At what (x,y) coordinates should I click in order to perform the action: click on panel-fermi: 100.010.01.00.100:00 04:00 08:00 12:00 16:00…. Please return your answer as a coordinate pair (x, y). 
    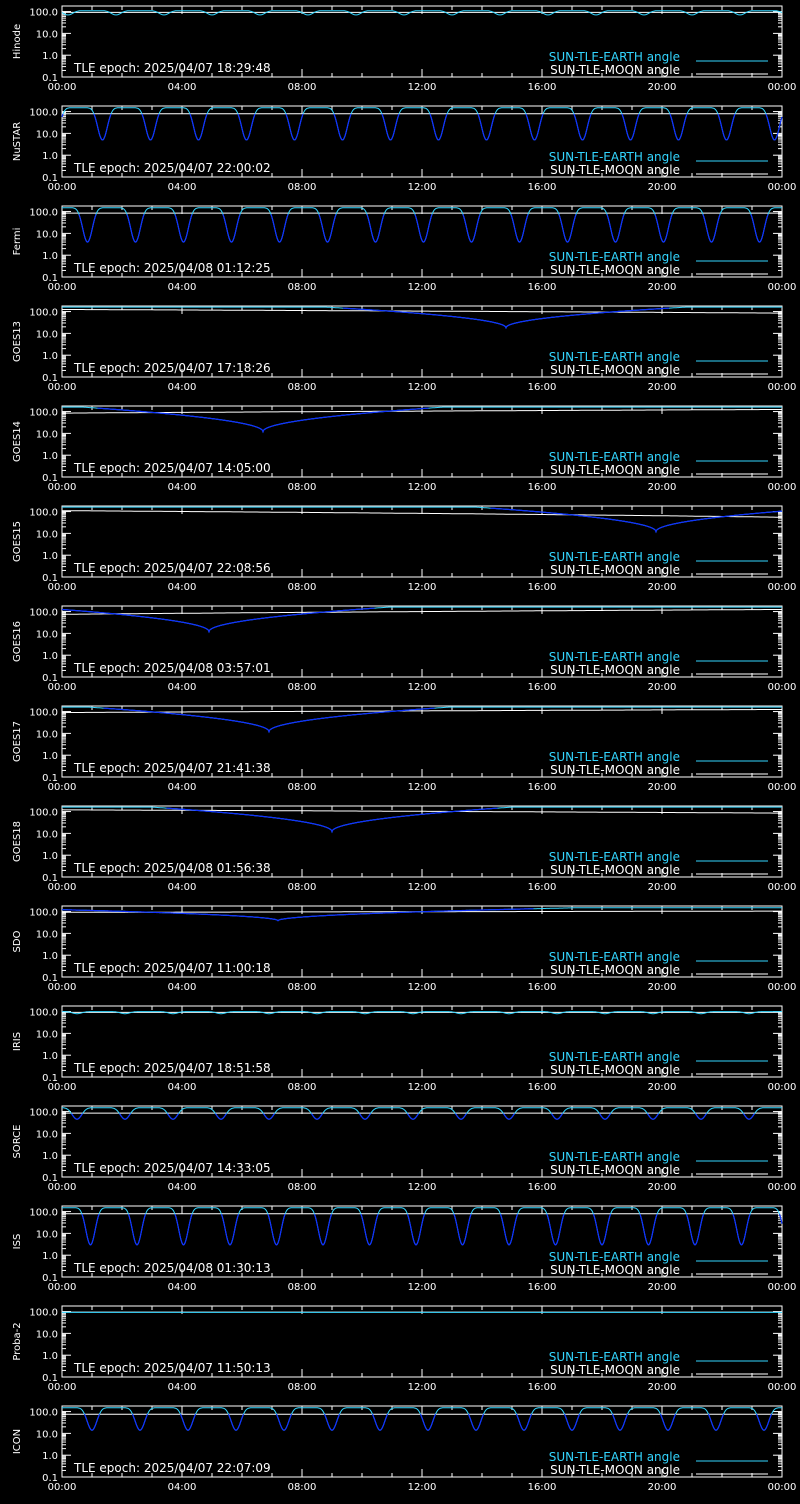
    Looking at the image, I should click on (404, 249).